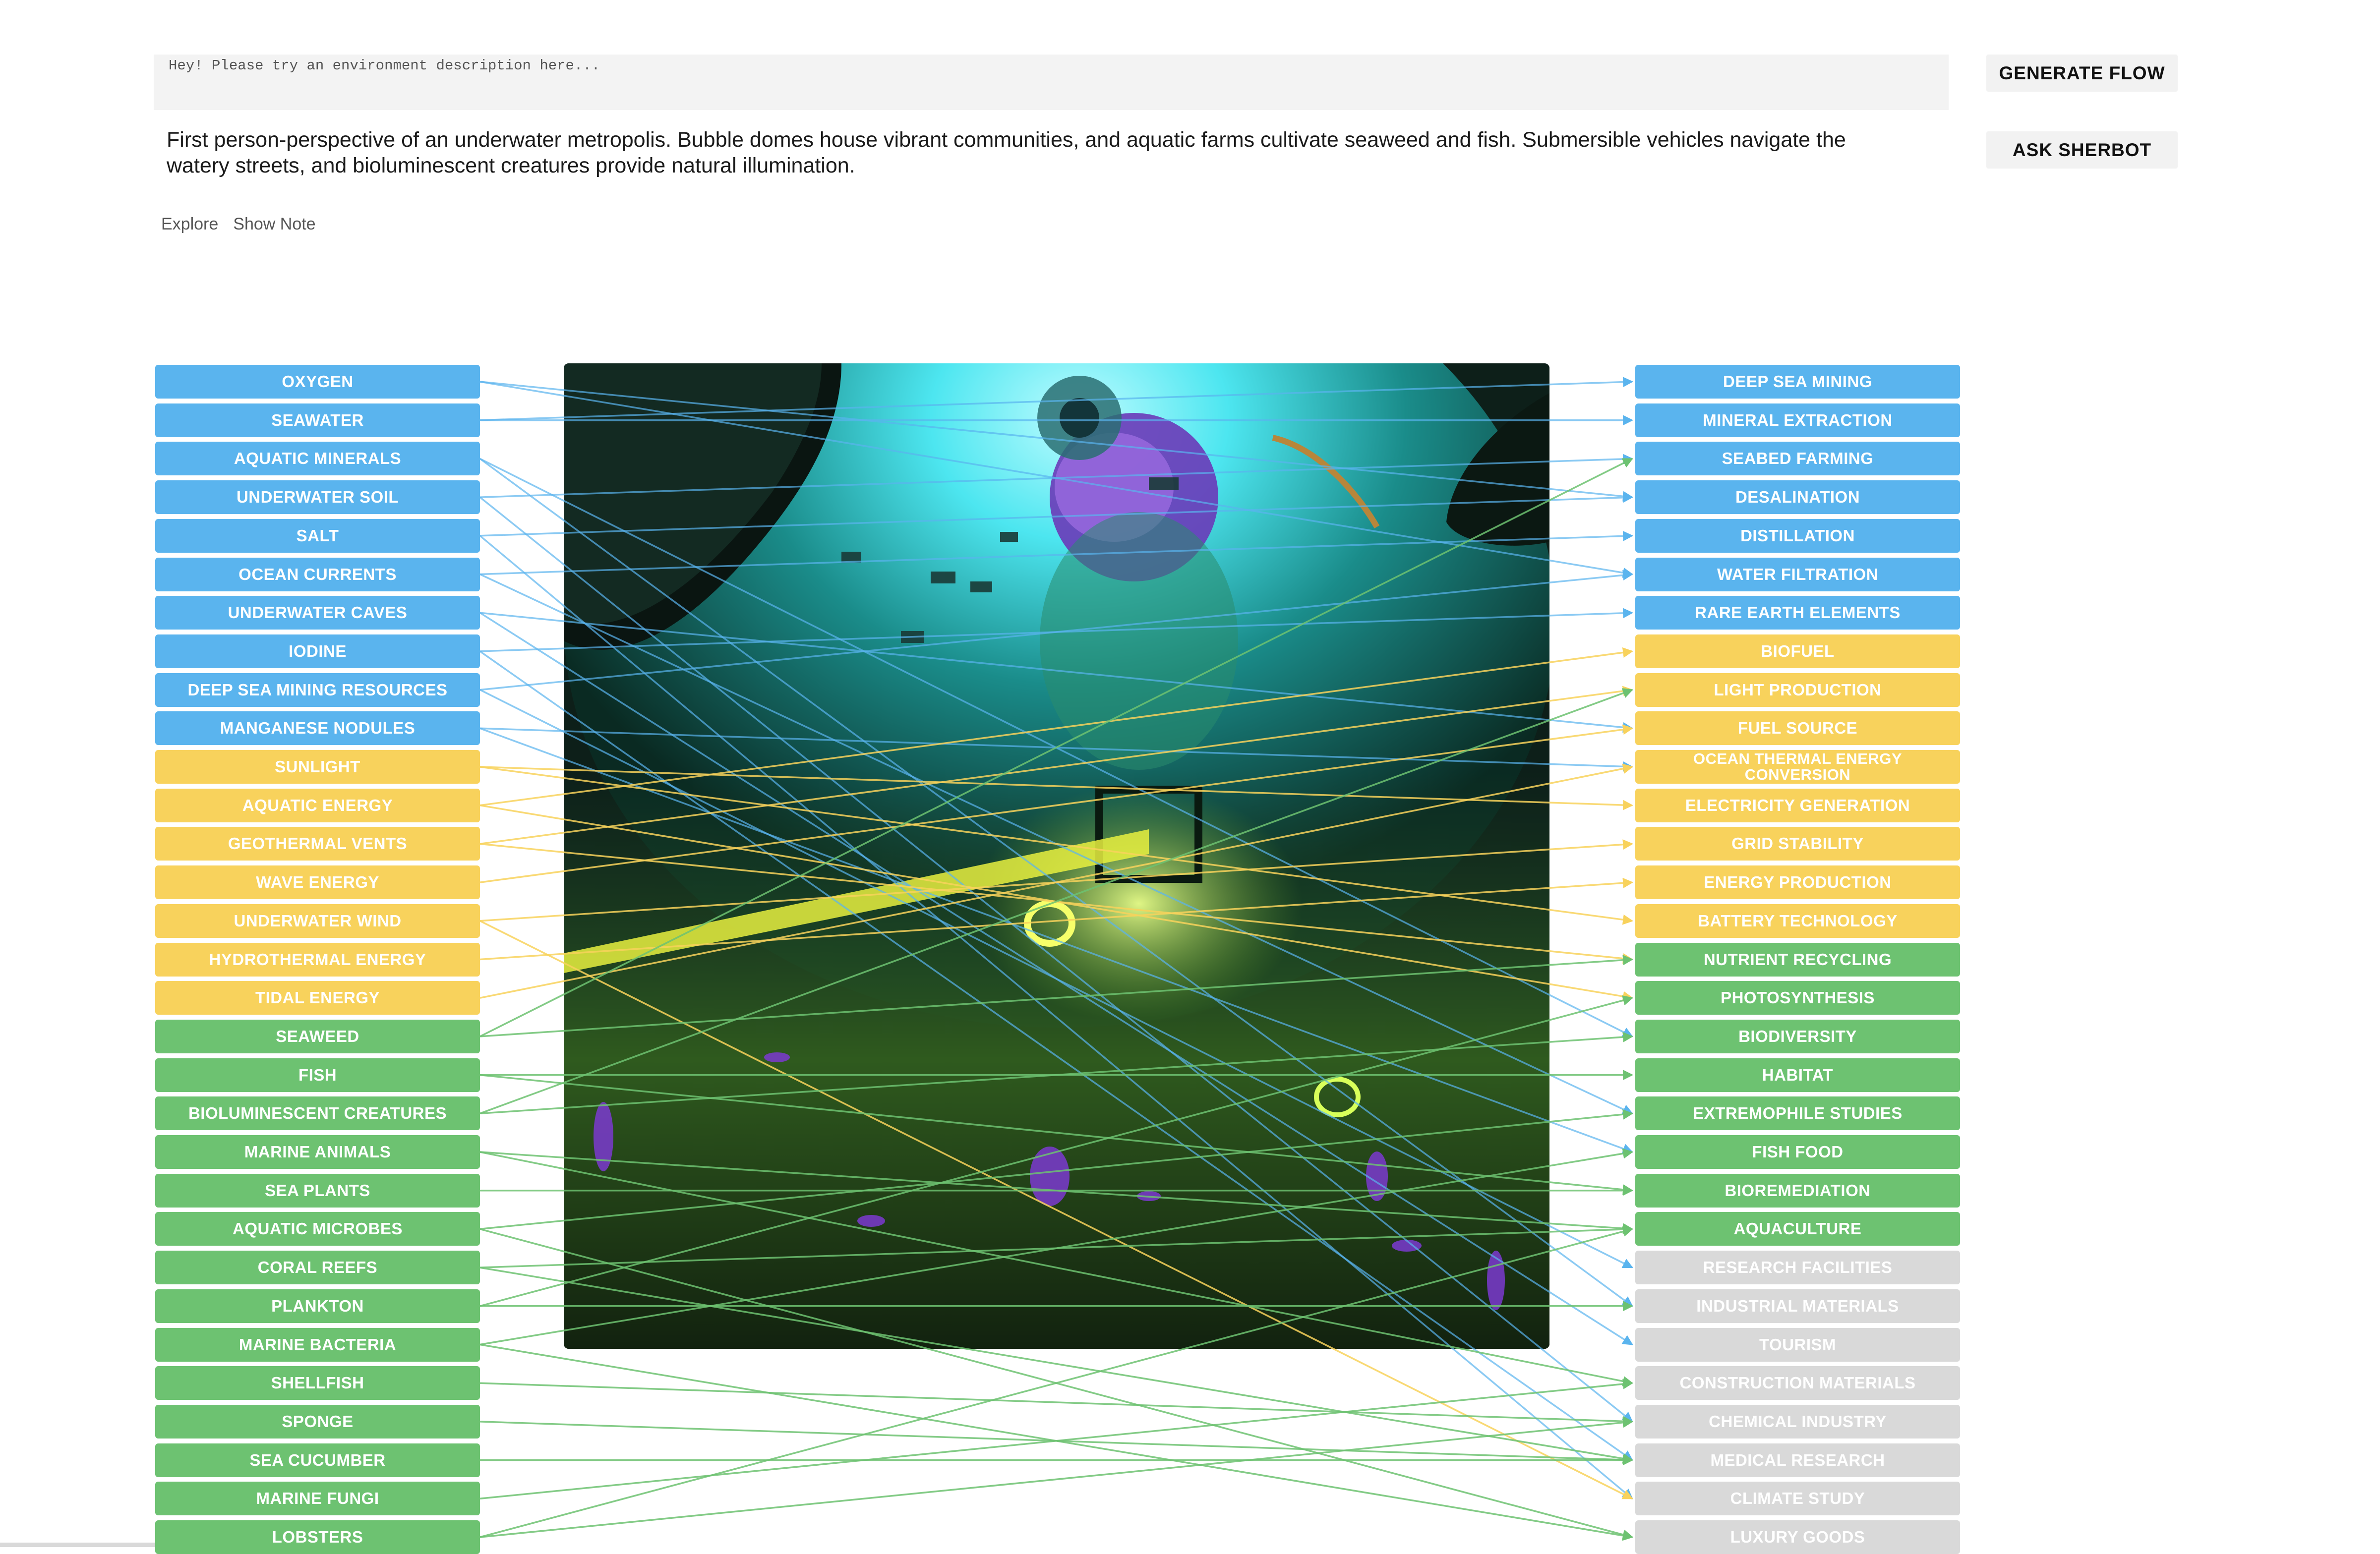  Describe the element at coordinates (317, 1306) in the screenshot. I see `left-node-plankton: PLANKTON` at that location.